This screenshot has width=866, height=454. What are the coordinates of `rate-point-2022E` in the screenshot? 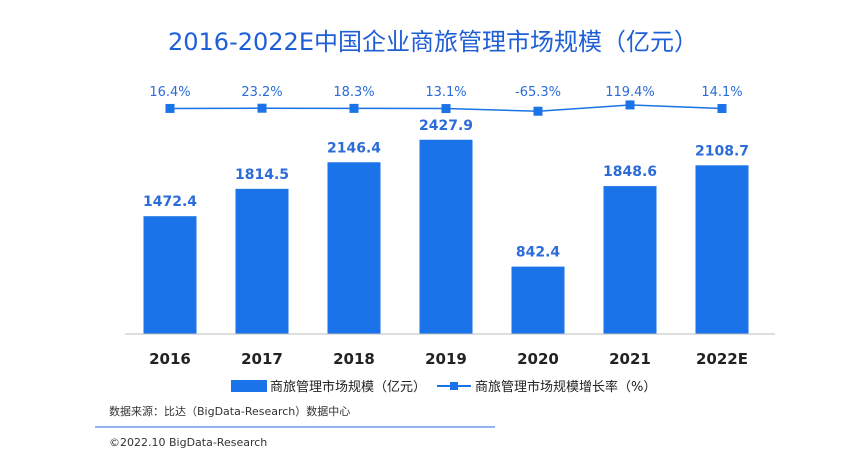 It's located at (722, 109).